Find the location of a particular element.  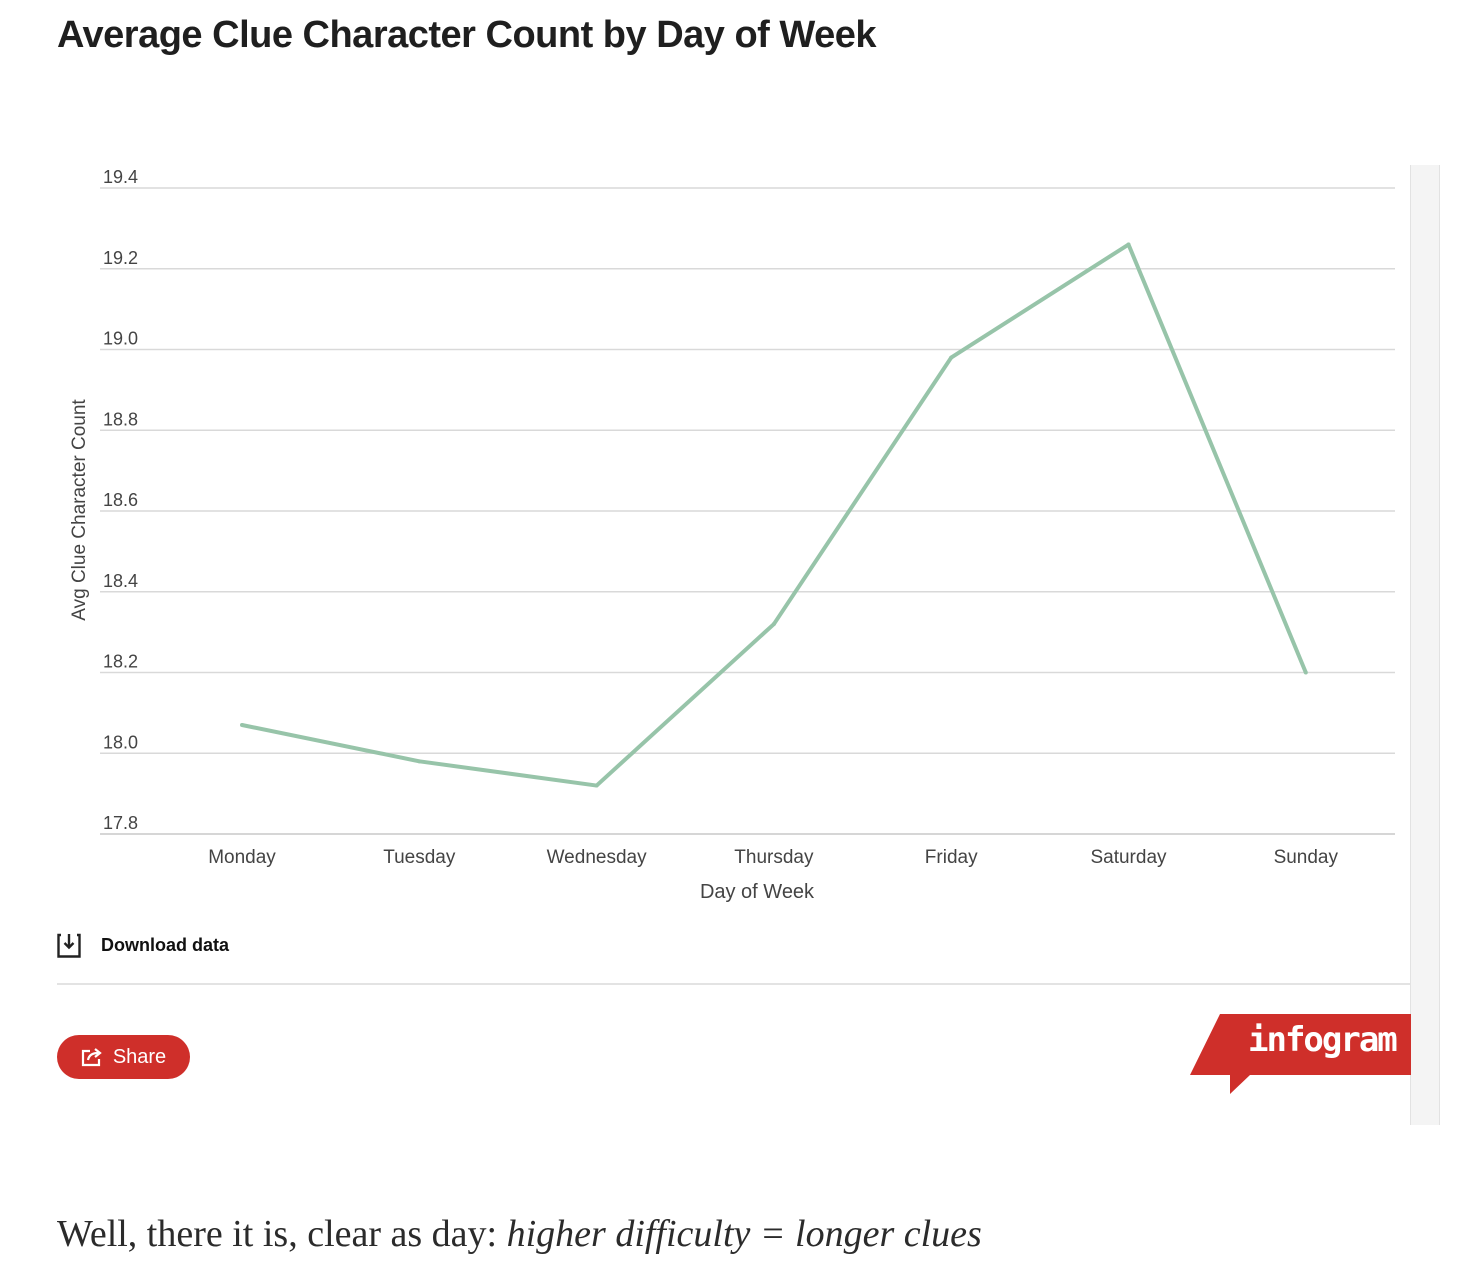

x-tick-label: Wednesday is located at coordinates (597, 857).